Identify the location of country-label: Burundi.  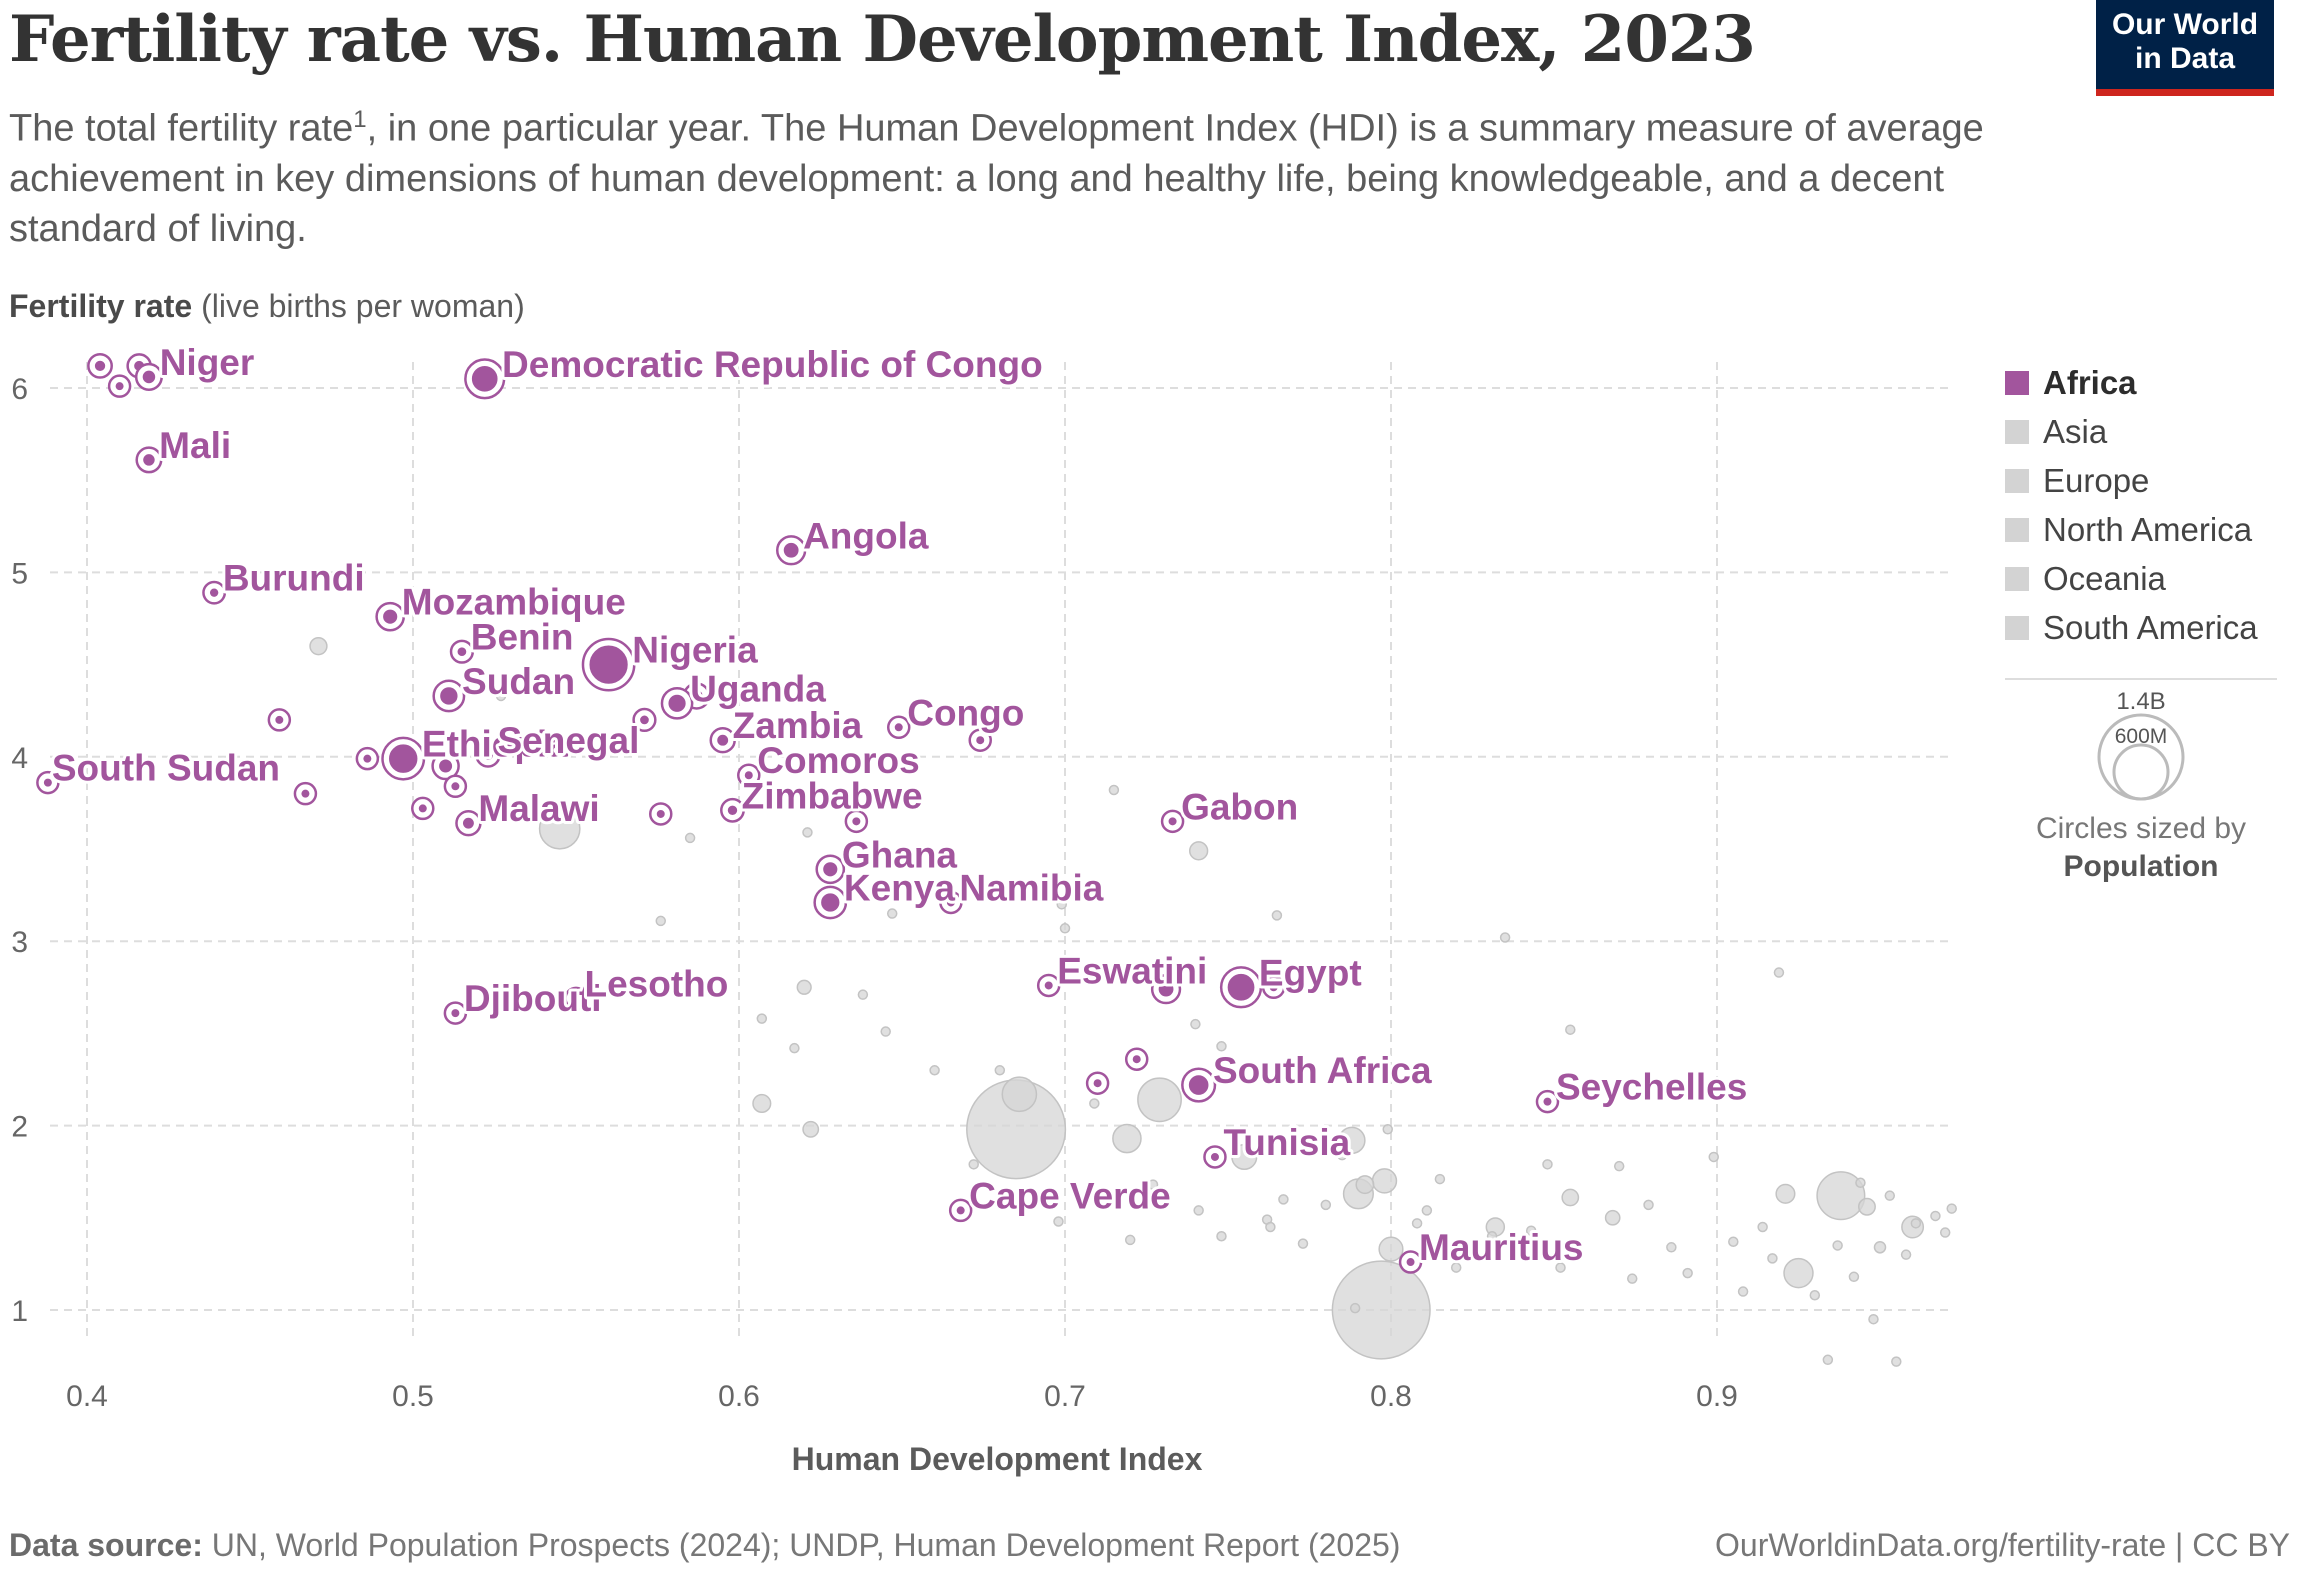
(294, 578).